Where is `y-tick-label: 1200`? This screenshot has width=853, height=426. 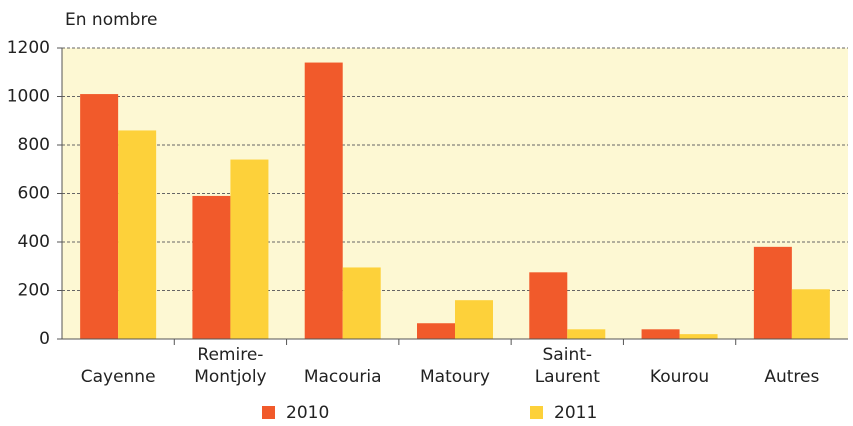
y-tick-label: 1200 is located at coordinates (28, 48).